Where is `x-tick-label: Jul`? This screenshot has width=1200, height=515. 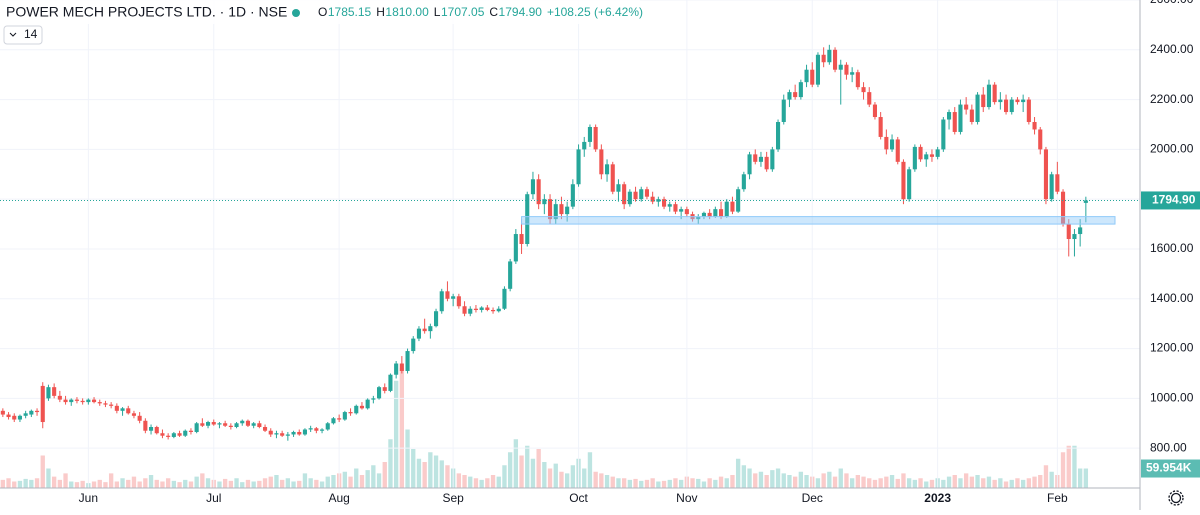 x-tick-label: Jul is located at coordinates (213, 498).